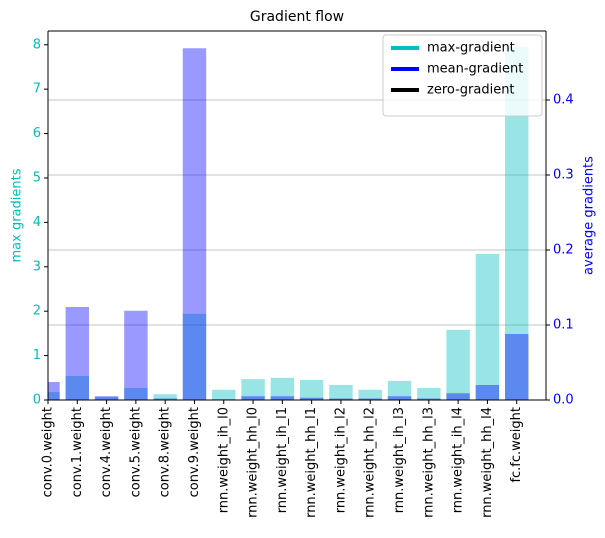 The width and height of the screenshot is (605, 538). I want to click on legend-label: max-gradient, so click(471, 48).